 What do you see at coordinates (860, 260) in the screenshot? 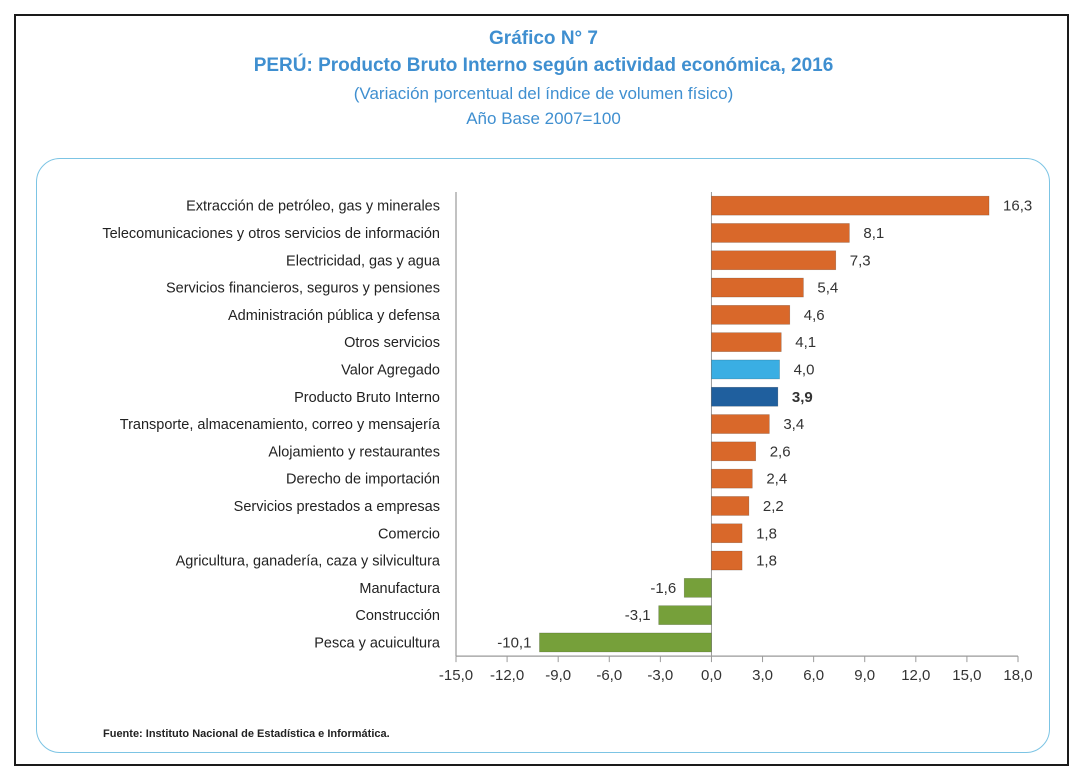
I see `data-label: 7,3` at bounding box center [860, 260].